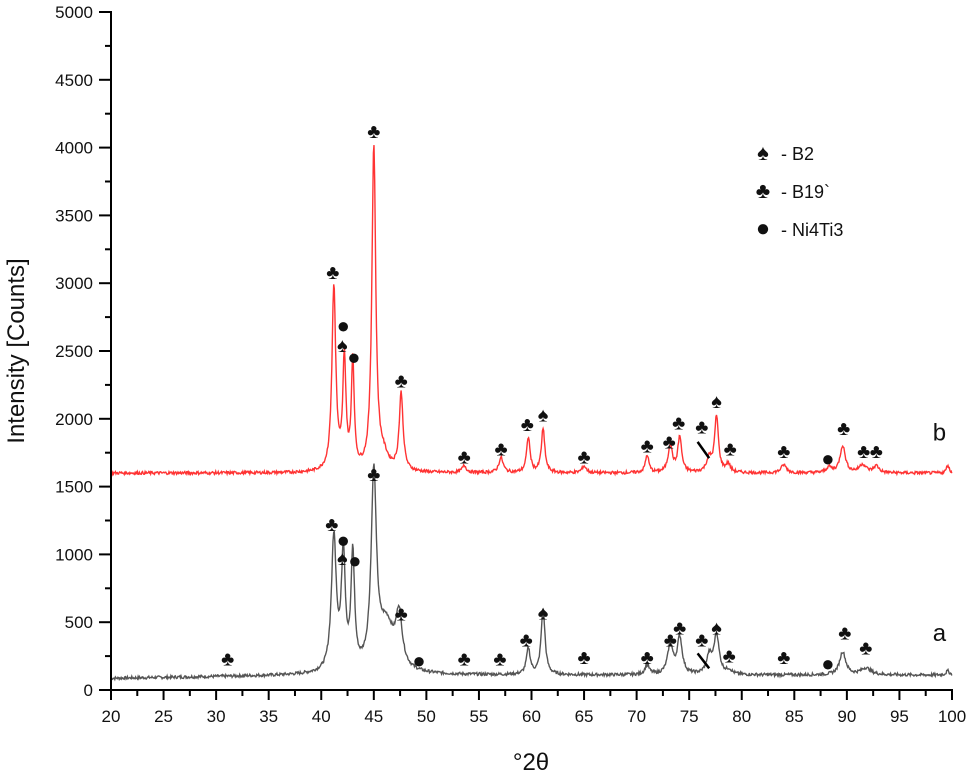  What do you see at coordinates (940, 633) in the screenshot?
I see `curve-label-a: a` at bounding box center [940, 633].